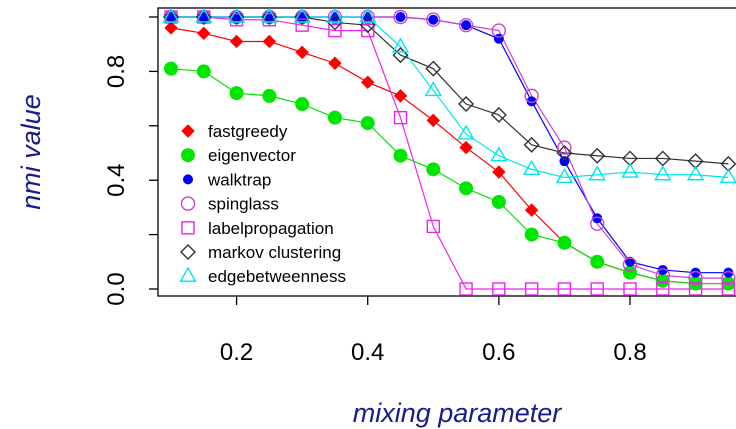 This screenshot has height=429, width=736. Describe the element at coordinates (248, 131) in the screenshot. I see `legend-label-fastgreedy: fastgreedy` at that location.